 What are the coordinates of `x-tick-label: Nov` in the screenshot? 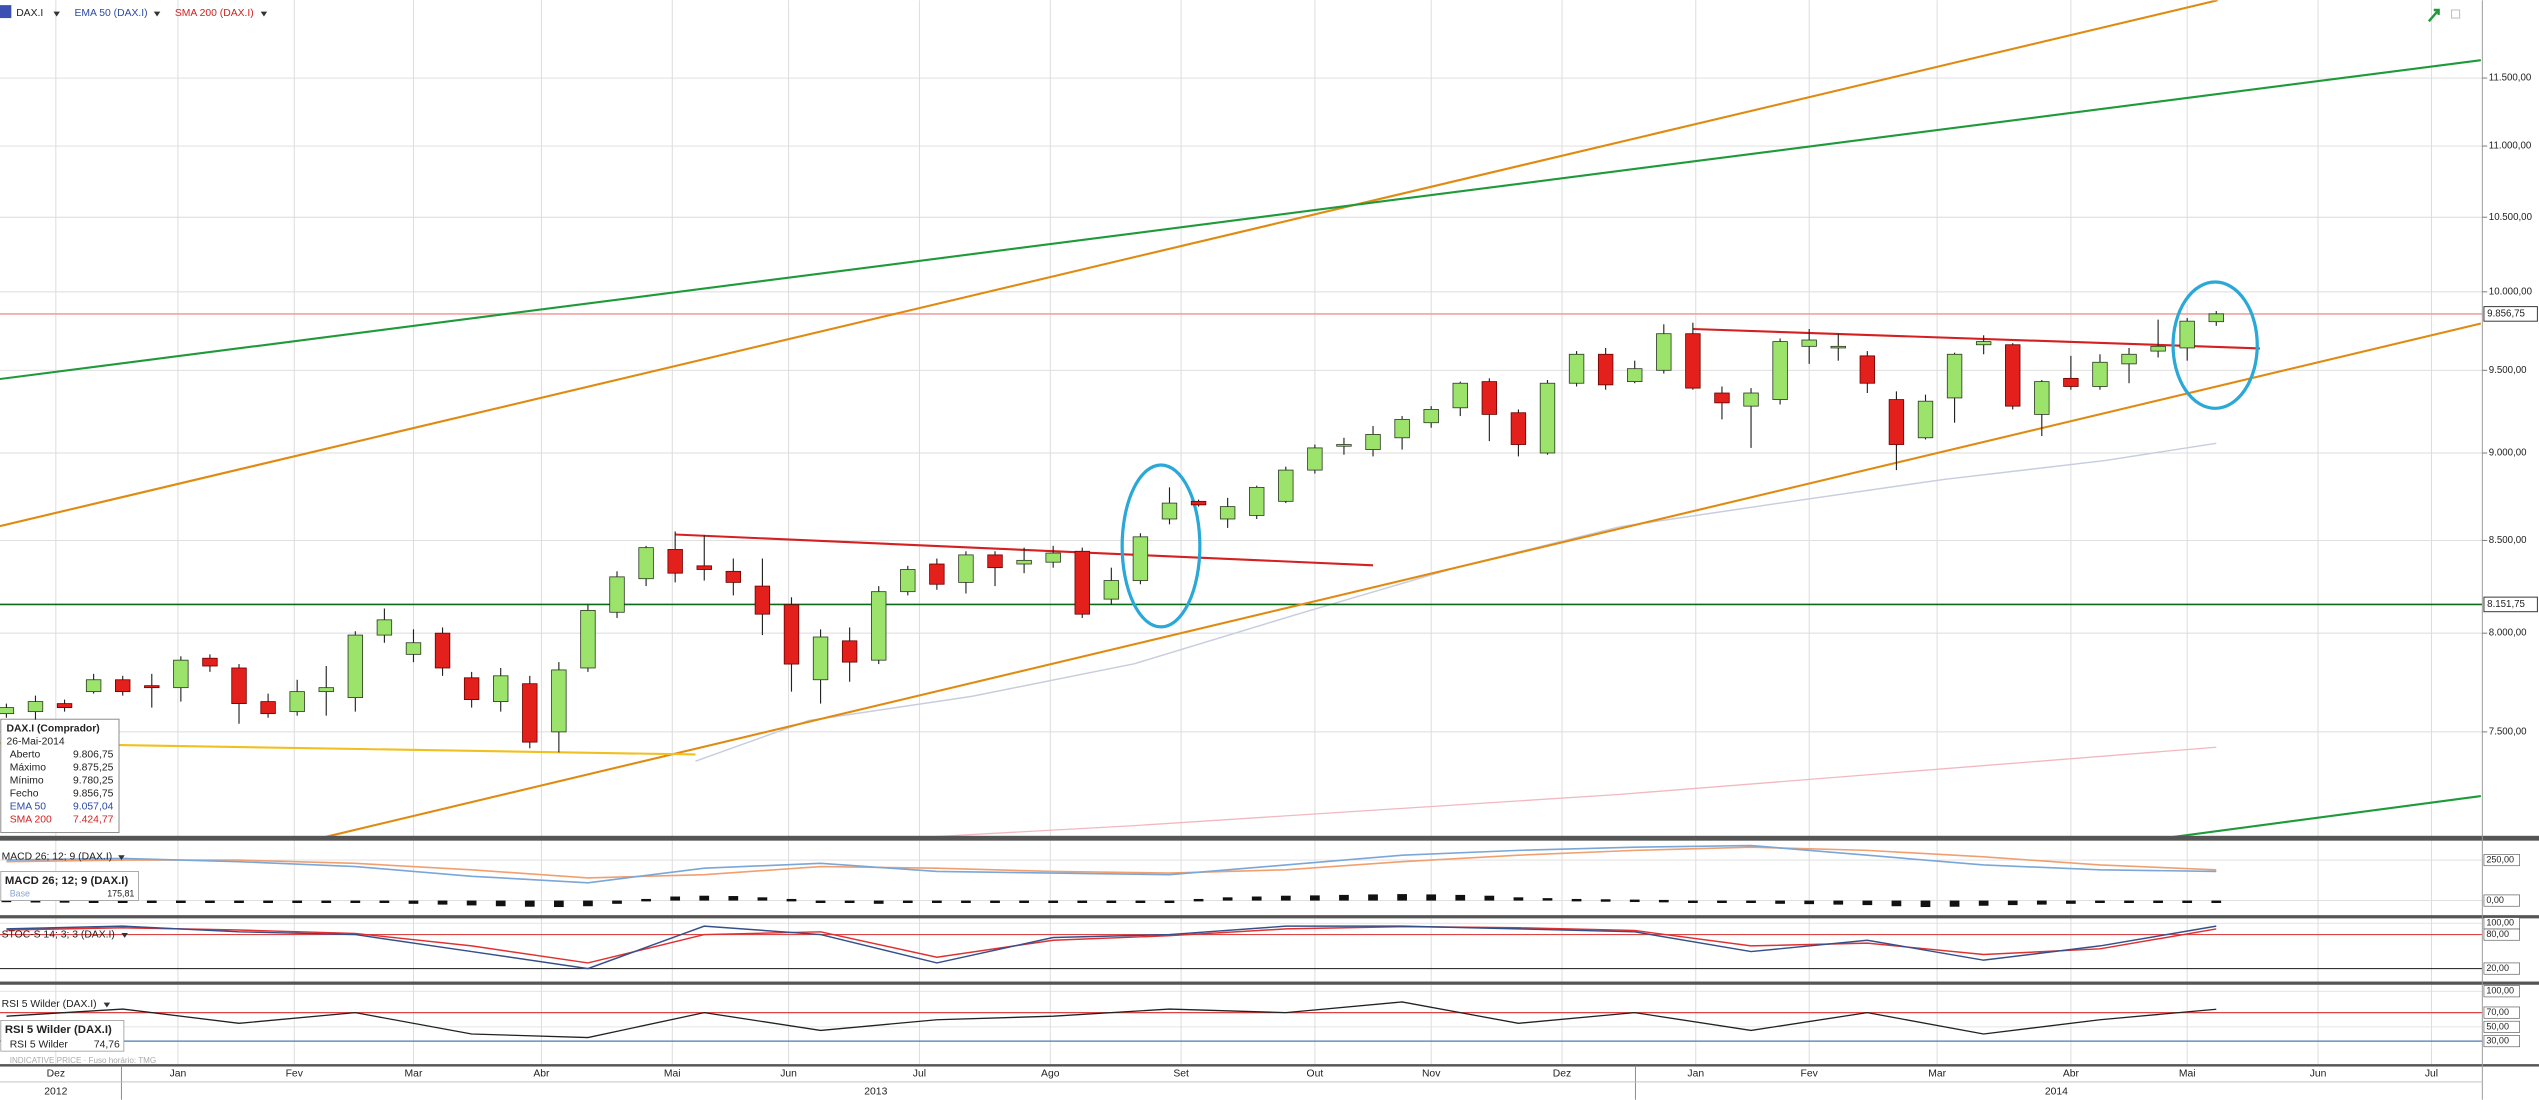 It's located at (1431, 1074).